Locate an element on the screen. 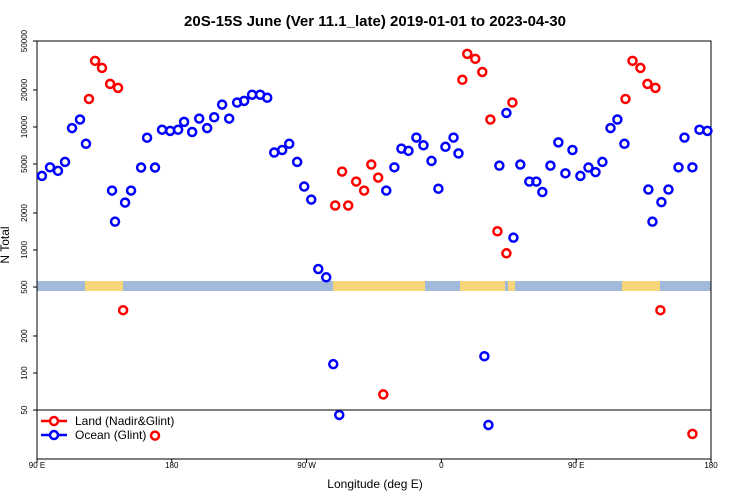 The height and width of the screenshot is (500, 750). land-mask is located at coordinates (374, 286).